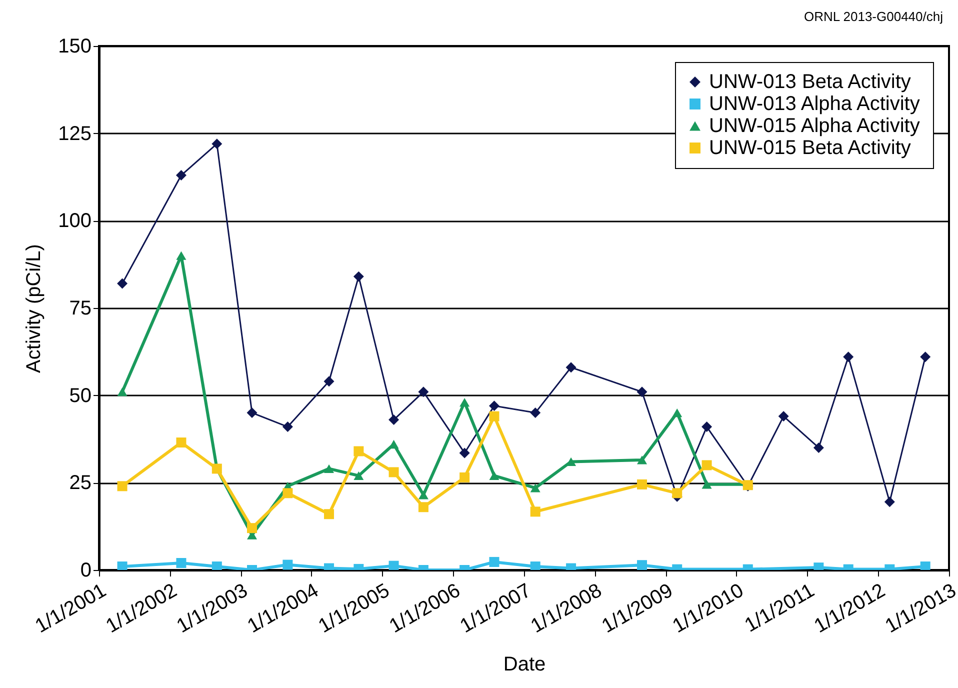  Describe the element at coordinates (810, 148) in the screenshot. I see `legend-label: UNW-015 Beta Activity` at that location.